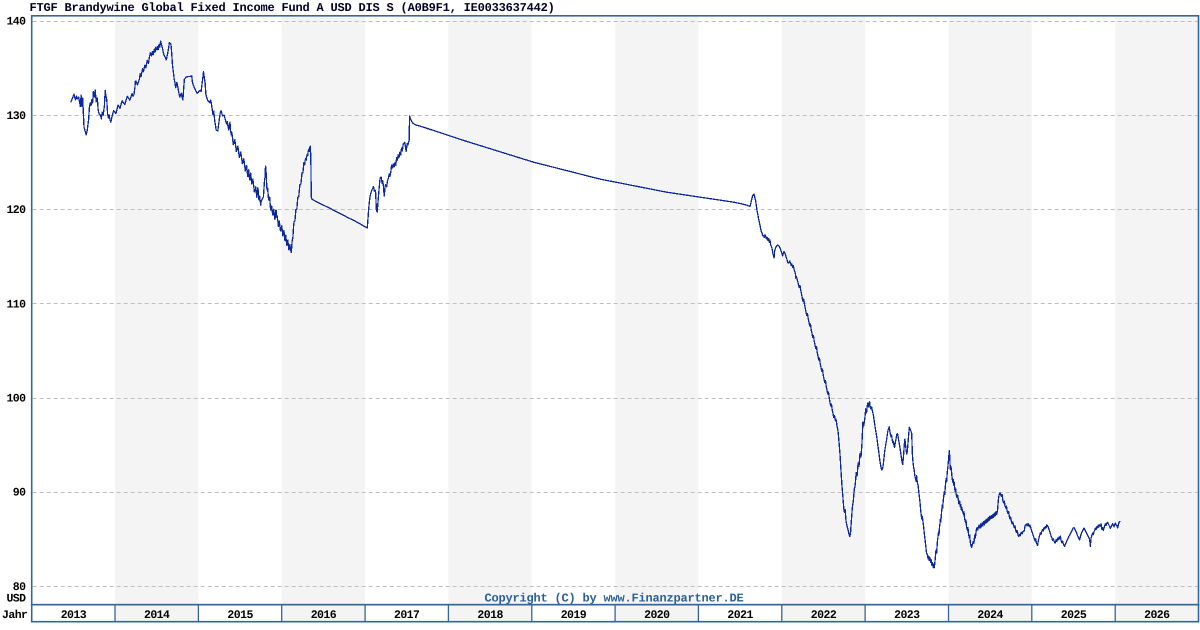 The image size is (1200, 630). I want to click on svg-text: 2019, so click(574, 615).